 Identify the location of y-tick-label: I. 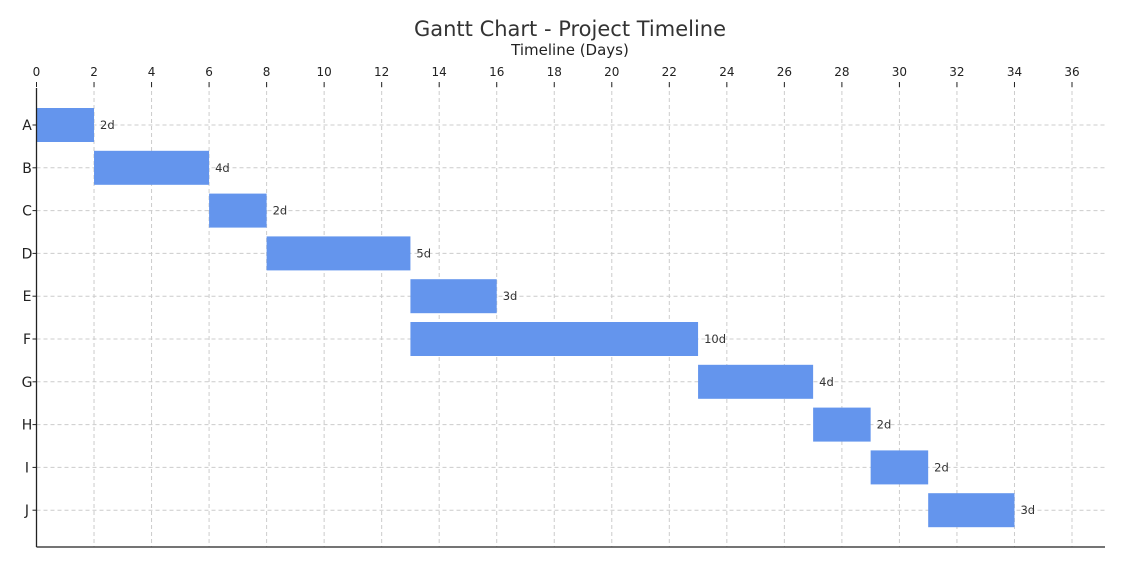
(27, 468).